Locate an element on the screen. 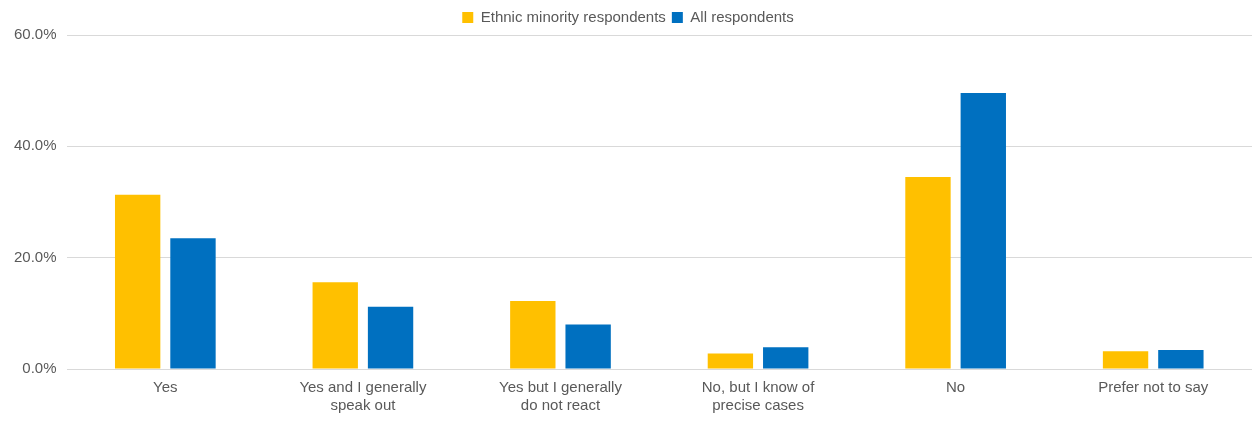 The height and width of the screenshot is (429, 1256). x-tick-label: No, but I know of precise cases is located at coordinates (758, 396).